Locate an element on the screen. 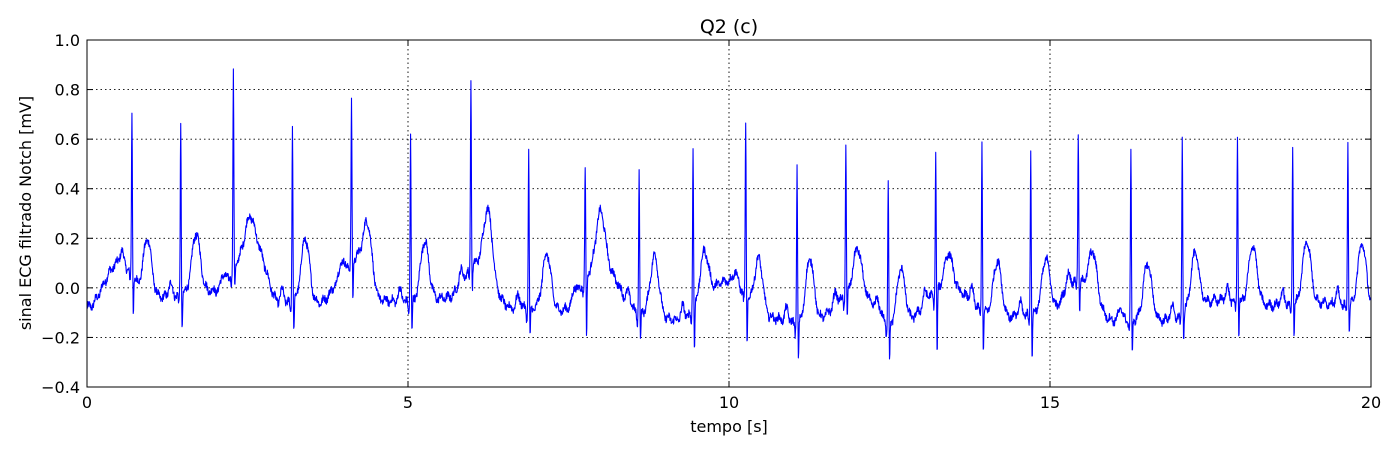 This screenshot has width=1400, height=450. chart-title: Q2 (c) is located at coordinates (729, 27).